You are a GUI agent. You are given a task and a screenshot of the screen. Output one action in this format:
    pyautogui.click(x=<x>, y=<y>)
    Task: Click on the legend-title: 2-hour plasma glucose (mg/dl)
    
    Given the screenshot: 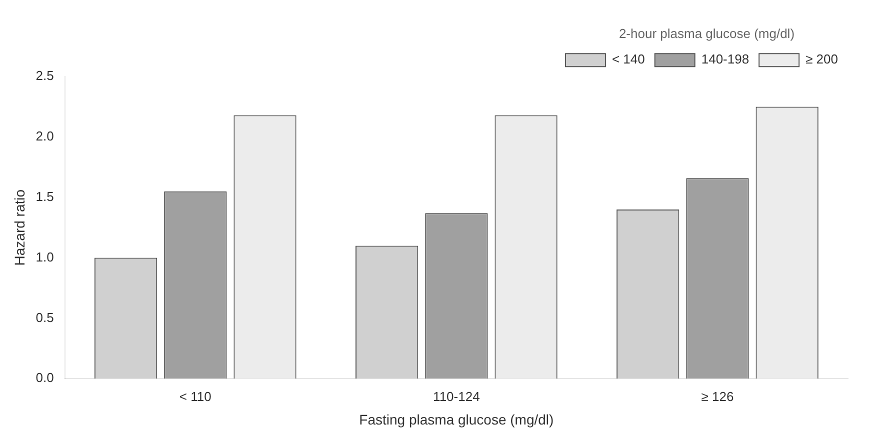 What is the action you would take?
    pyautogui.click(x=706, y=34)
    